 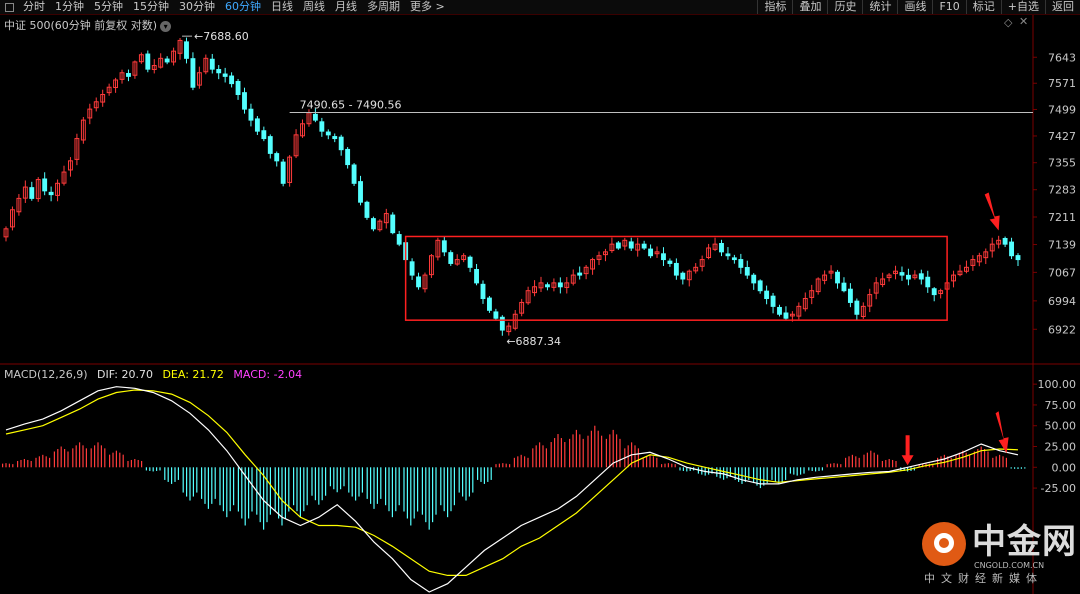 I want to click on window-icon, so click(x=9, y=7).